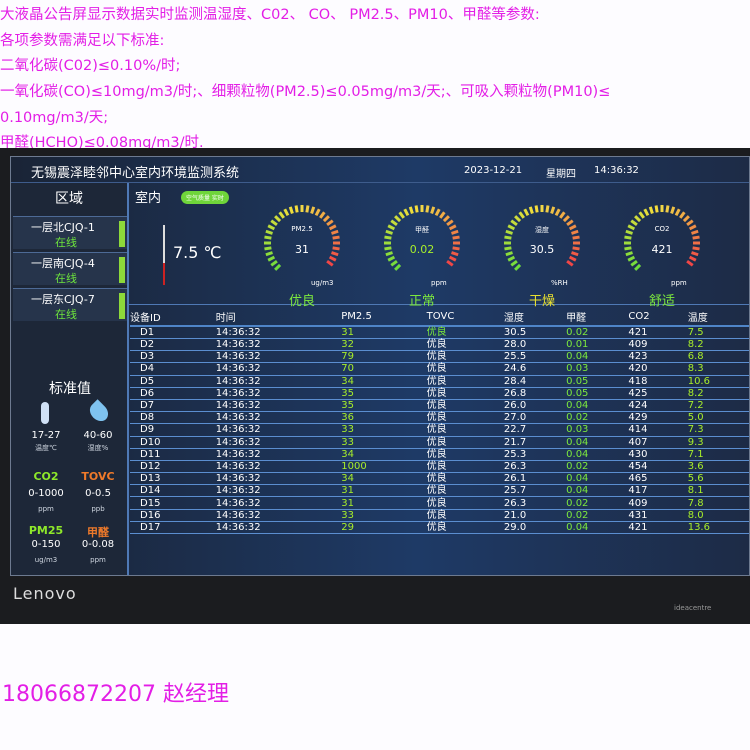 The height and width of the screenshot is (750, 750). Describe the element at coordinates (542, 249) in the screenshot. I see `gauge-value: 30.5` at that location.